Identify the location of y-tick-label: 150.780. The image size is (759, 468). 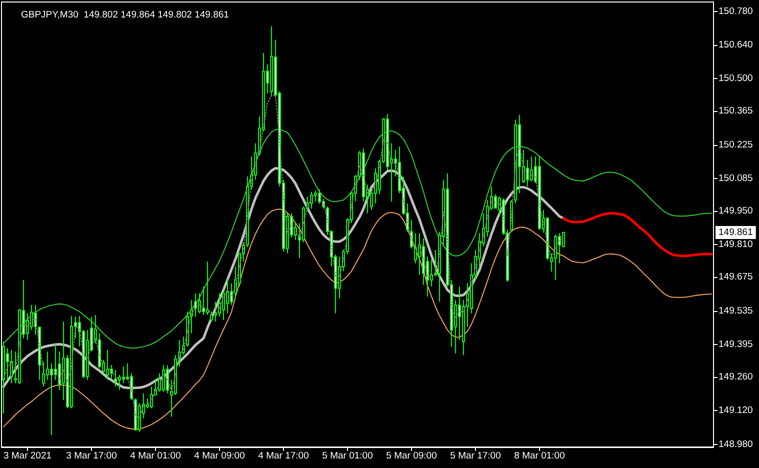
(735, 11).